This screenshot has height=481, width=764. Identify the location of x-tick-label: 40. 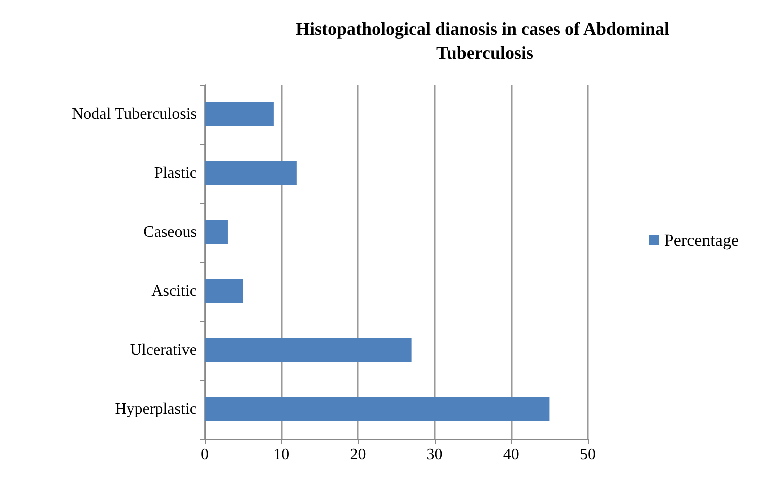
(511, 455).